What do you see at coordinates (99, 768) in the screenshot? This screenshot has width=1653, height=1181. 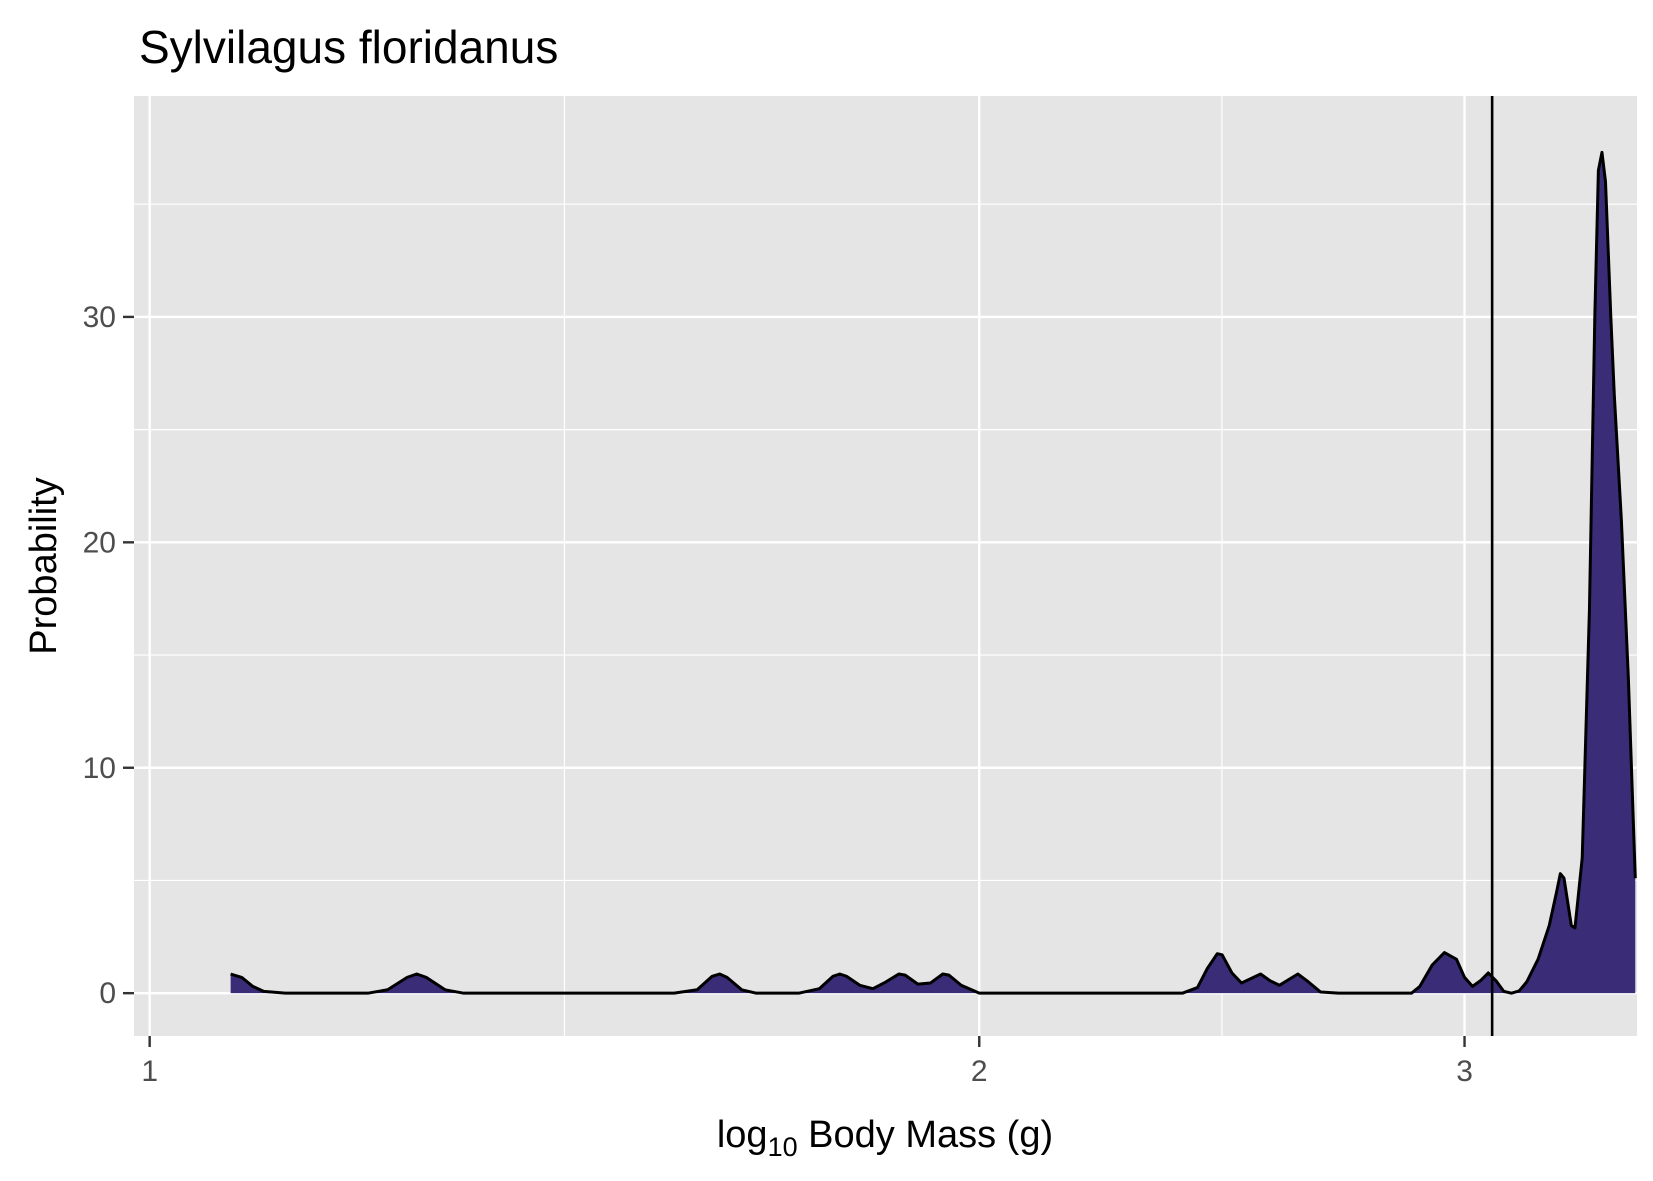 I see `y-tick-label: 10` at bounding box center [99, 768].